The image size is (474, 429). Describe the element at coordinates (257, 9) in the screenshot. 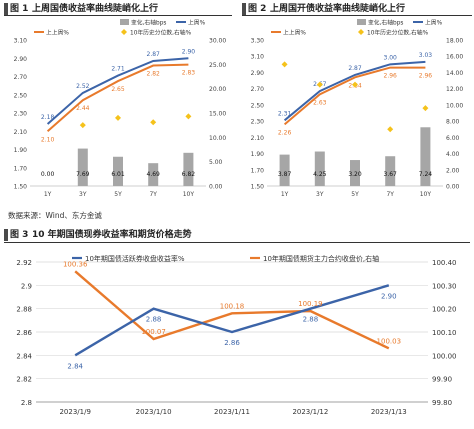

I see `figure-2-number: 图 2` at that location.